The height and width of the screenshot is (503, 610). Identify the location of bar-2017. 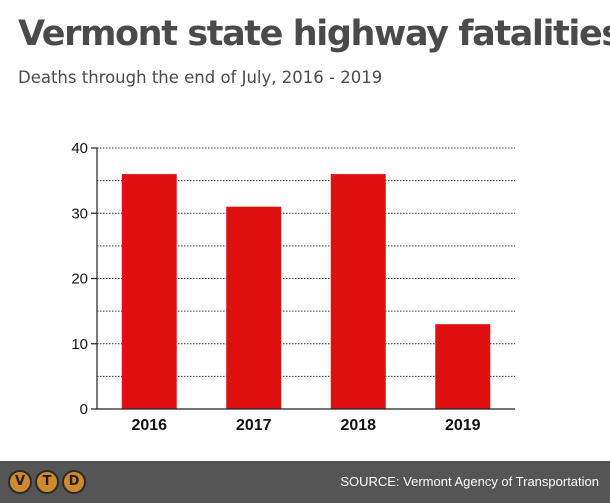
(254, 307).